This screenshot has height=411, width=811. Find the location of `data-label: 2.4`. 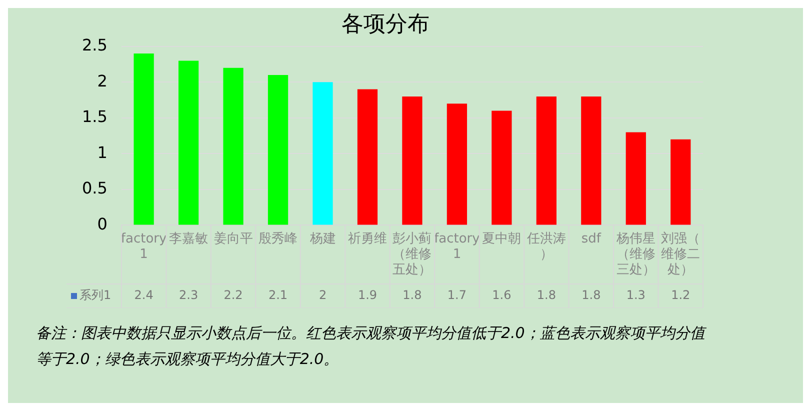

data-label: 2.4 is located at coordinates (144, 295).